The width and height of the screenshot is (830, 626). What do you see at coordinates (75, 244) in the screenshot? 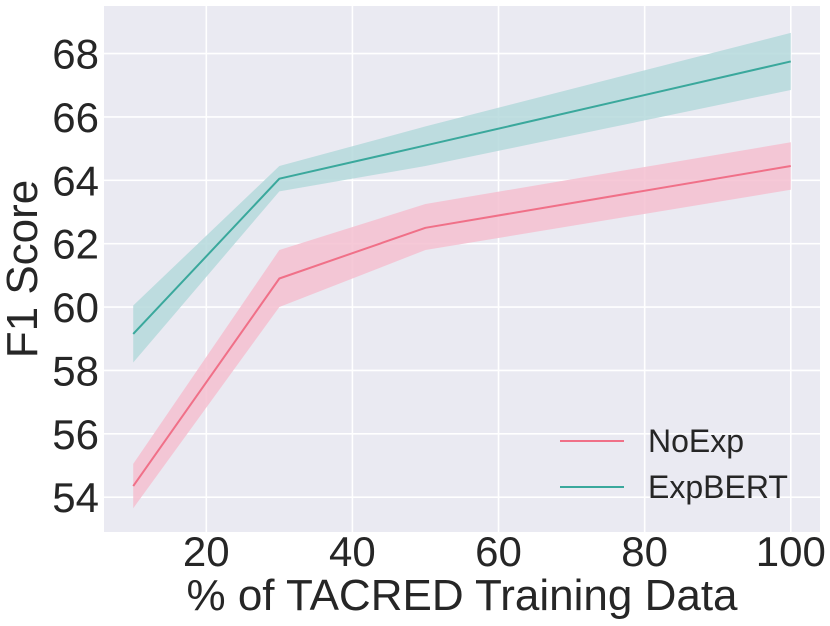
I see `y-tick-label-62: 62` at bounding box center [75, 244].